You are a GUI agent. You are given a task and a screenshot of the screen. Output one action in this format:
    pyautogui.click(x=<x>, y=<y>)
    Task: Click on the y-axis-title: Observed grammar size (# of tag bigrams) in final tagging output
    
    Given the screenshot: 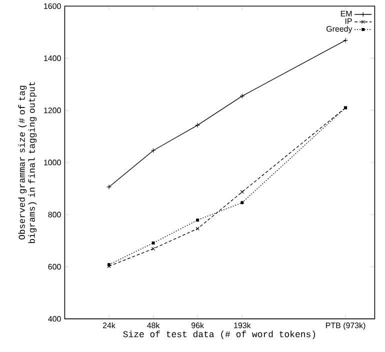 What is the action you would take?
    pyautogui.click(x=27, y=162)
    